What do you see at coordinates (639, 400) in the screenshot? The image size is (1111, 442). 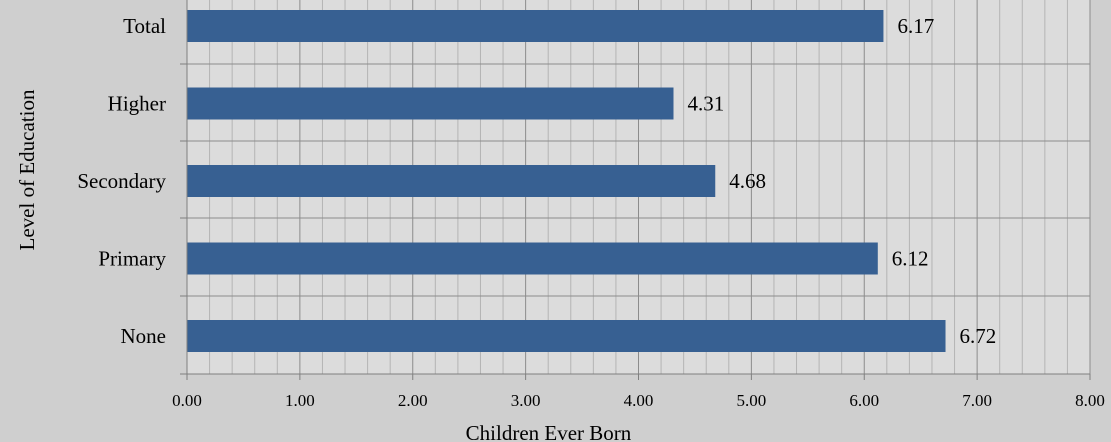 I see `x-tick-label: 4.00` at bounding box center [639, 400].